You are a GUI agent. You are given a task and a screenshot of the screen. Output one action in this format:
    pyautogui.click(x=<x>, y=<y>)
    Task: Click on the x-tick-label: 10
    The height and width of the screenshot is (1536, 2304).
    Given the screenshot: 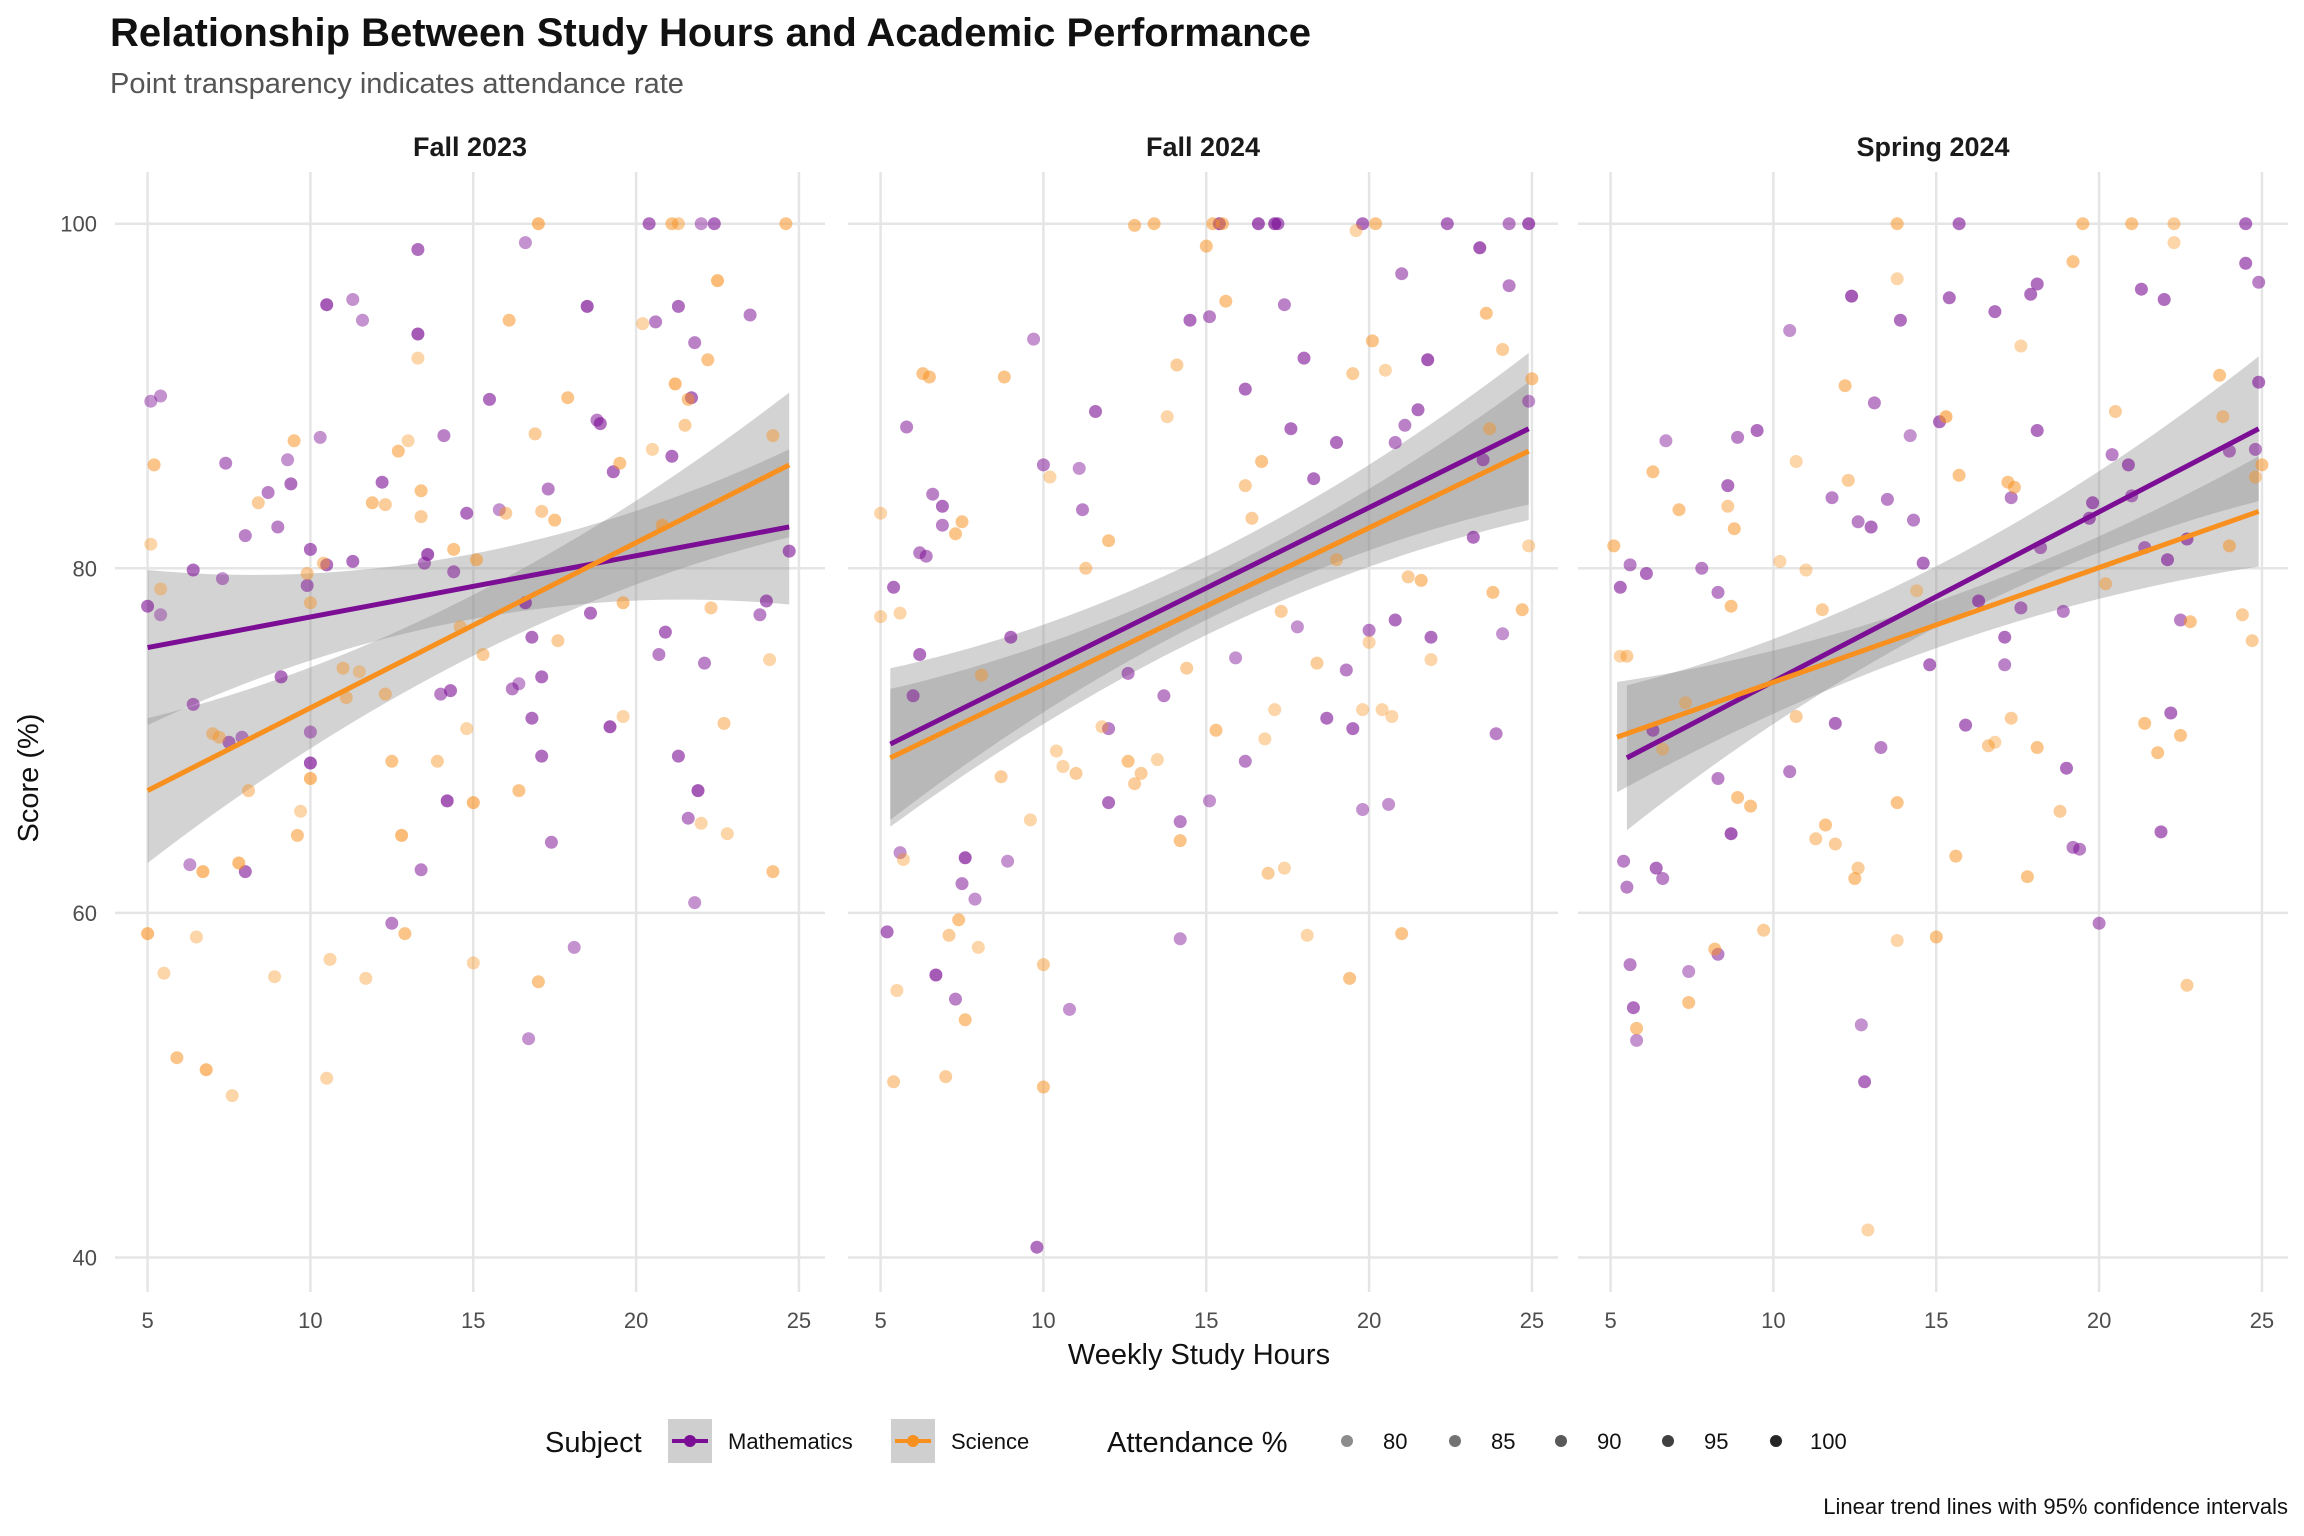 What is the action you would take?
    pyautogui.click(x=310, y=1320)
    